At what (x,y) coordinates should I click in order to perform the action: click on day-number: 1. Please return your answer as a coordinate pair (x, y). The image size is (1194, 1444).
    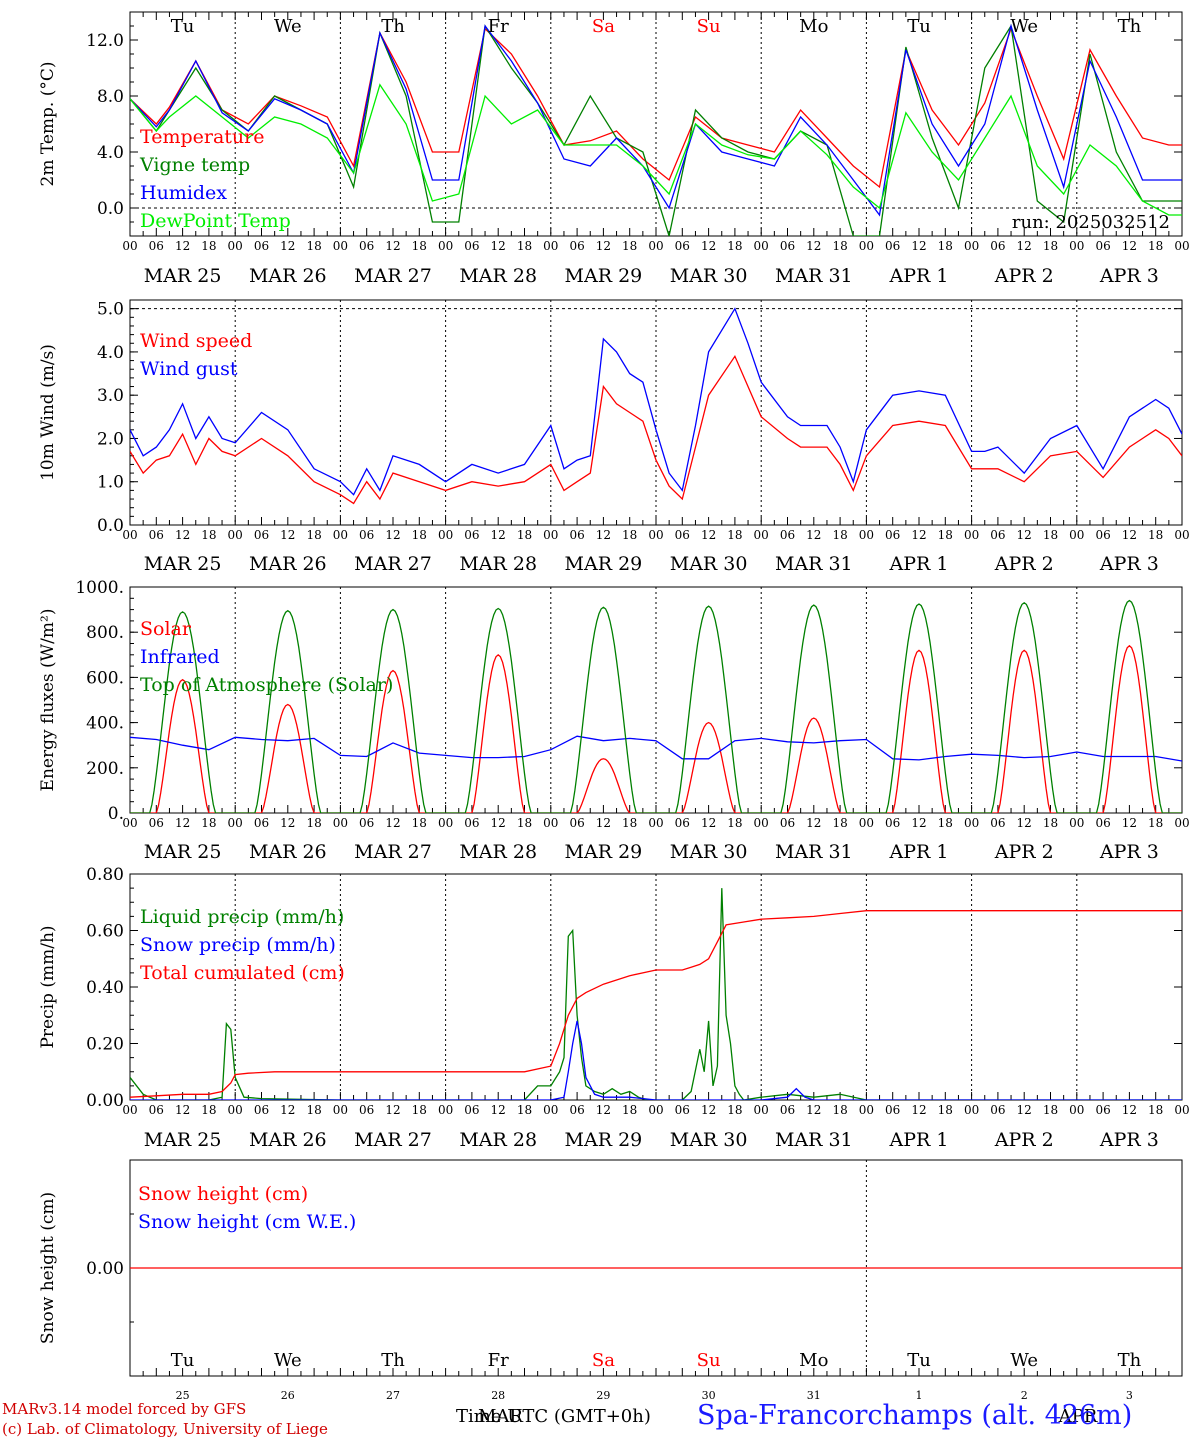
    Looking at the image, I should click on (919, 1395).